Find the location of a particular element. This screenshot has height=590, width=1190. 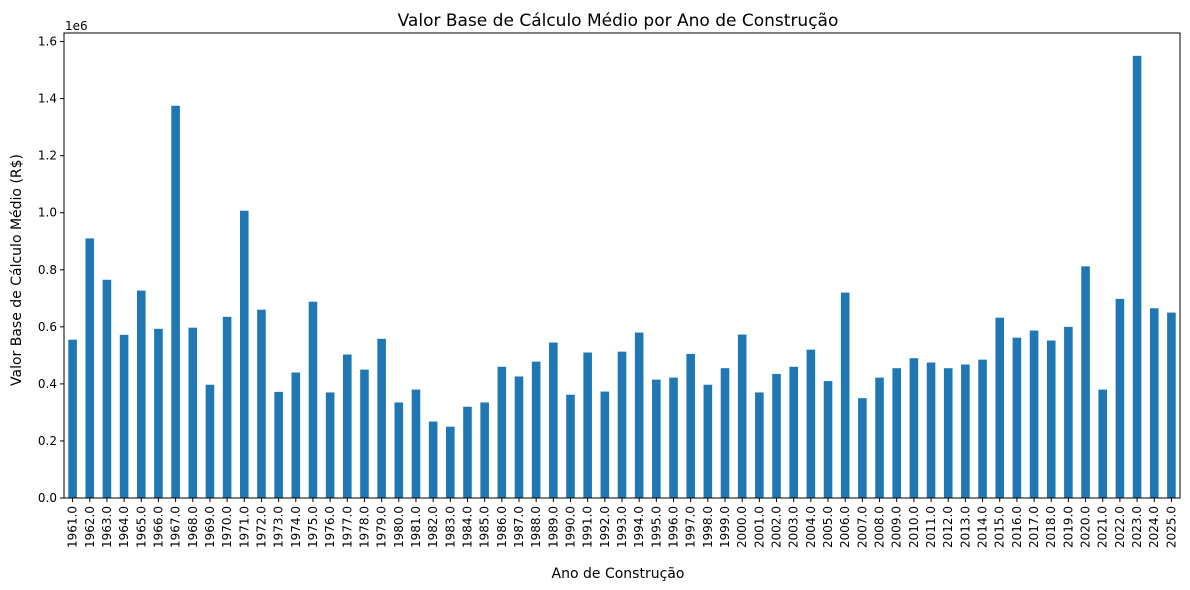

x-tick-label: 1983.0 is located at coordinates (450, 527).